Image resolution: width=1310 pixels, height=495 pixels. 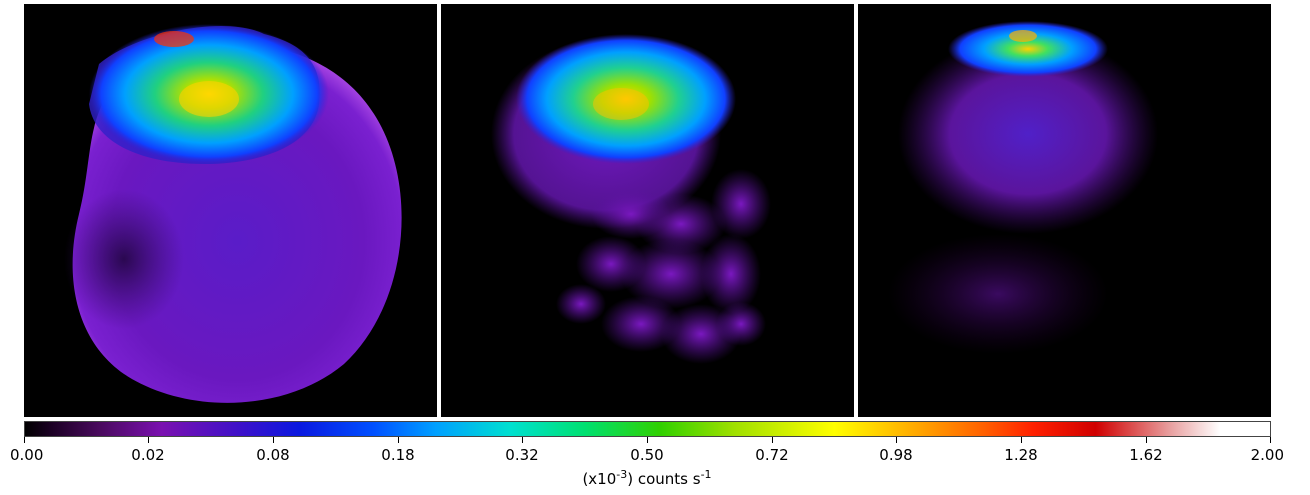 What do you see at coordinates (522, 455) in the screenshot?
I see `colorbar-tick-label: 0.32` at bounding box center [522, 455].